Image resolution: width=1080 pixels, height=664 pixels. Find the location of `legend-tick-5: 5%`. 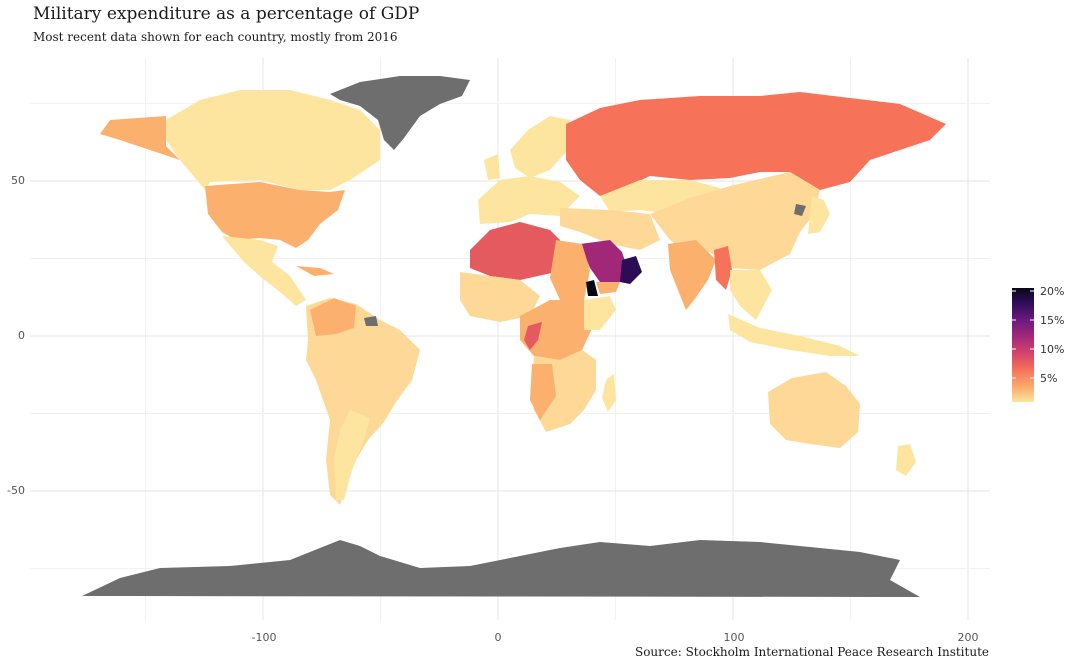

legend-tick-5: 5% is located at coordinates (1048, 378).